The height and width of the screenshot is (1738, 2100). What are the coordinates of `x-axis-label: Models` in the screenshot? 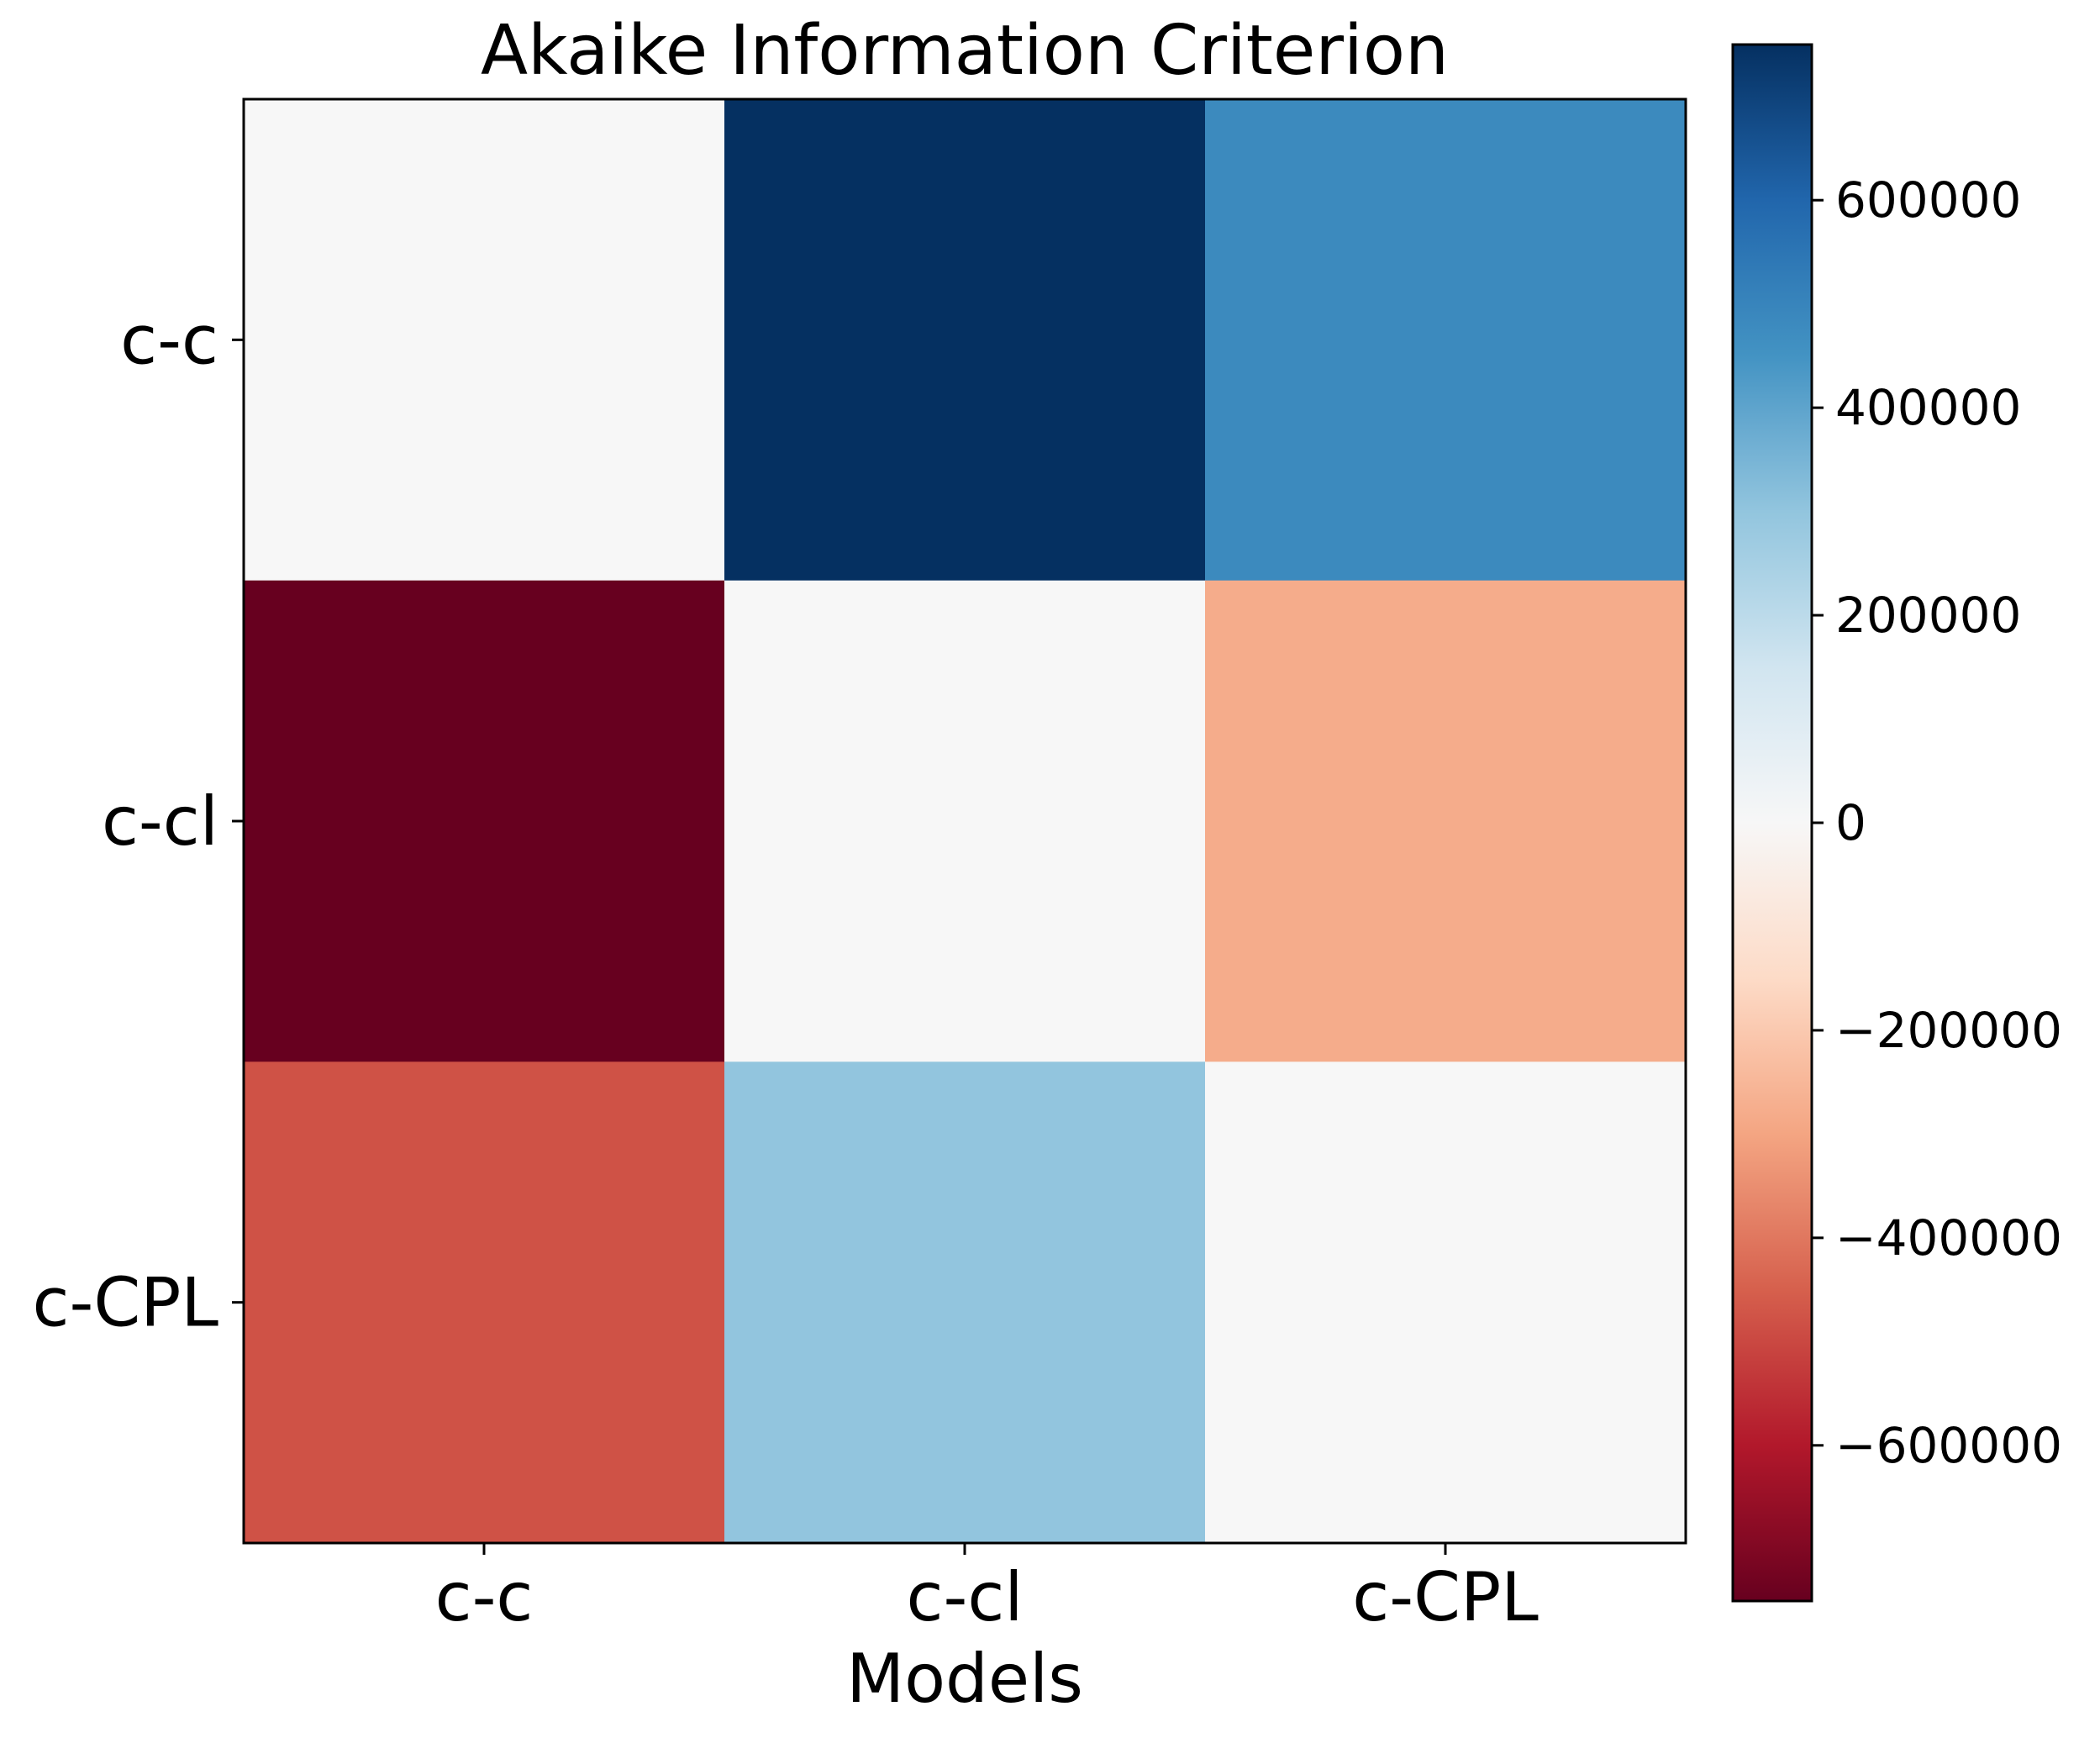 It's located at (964, 1679).